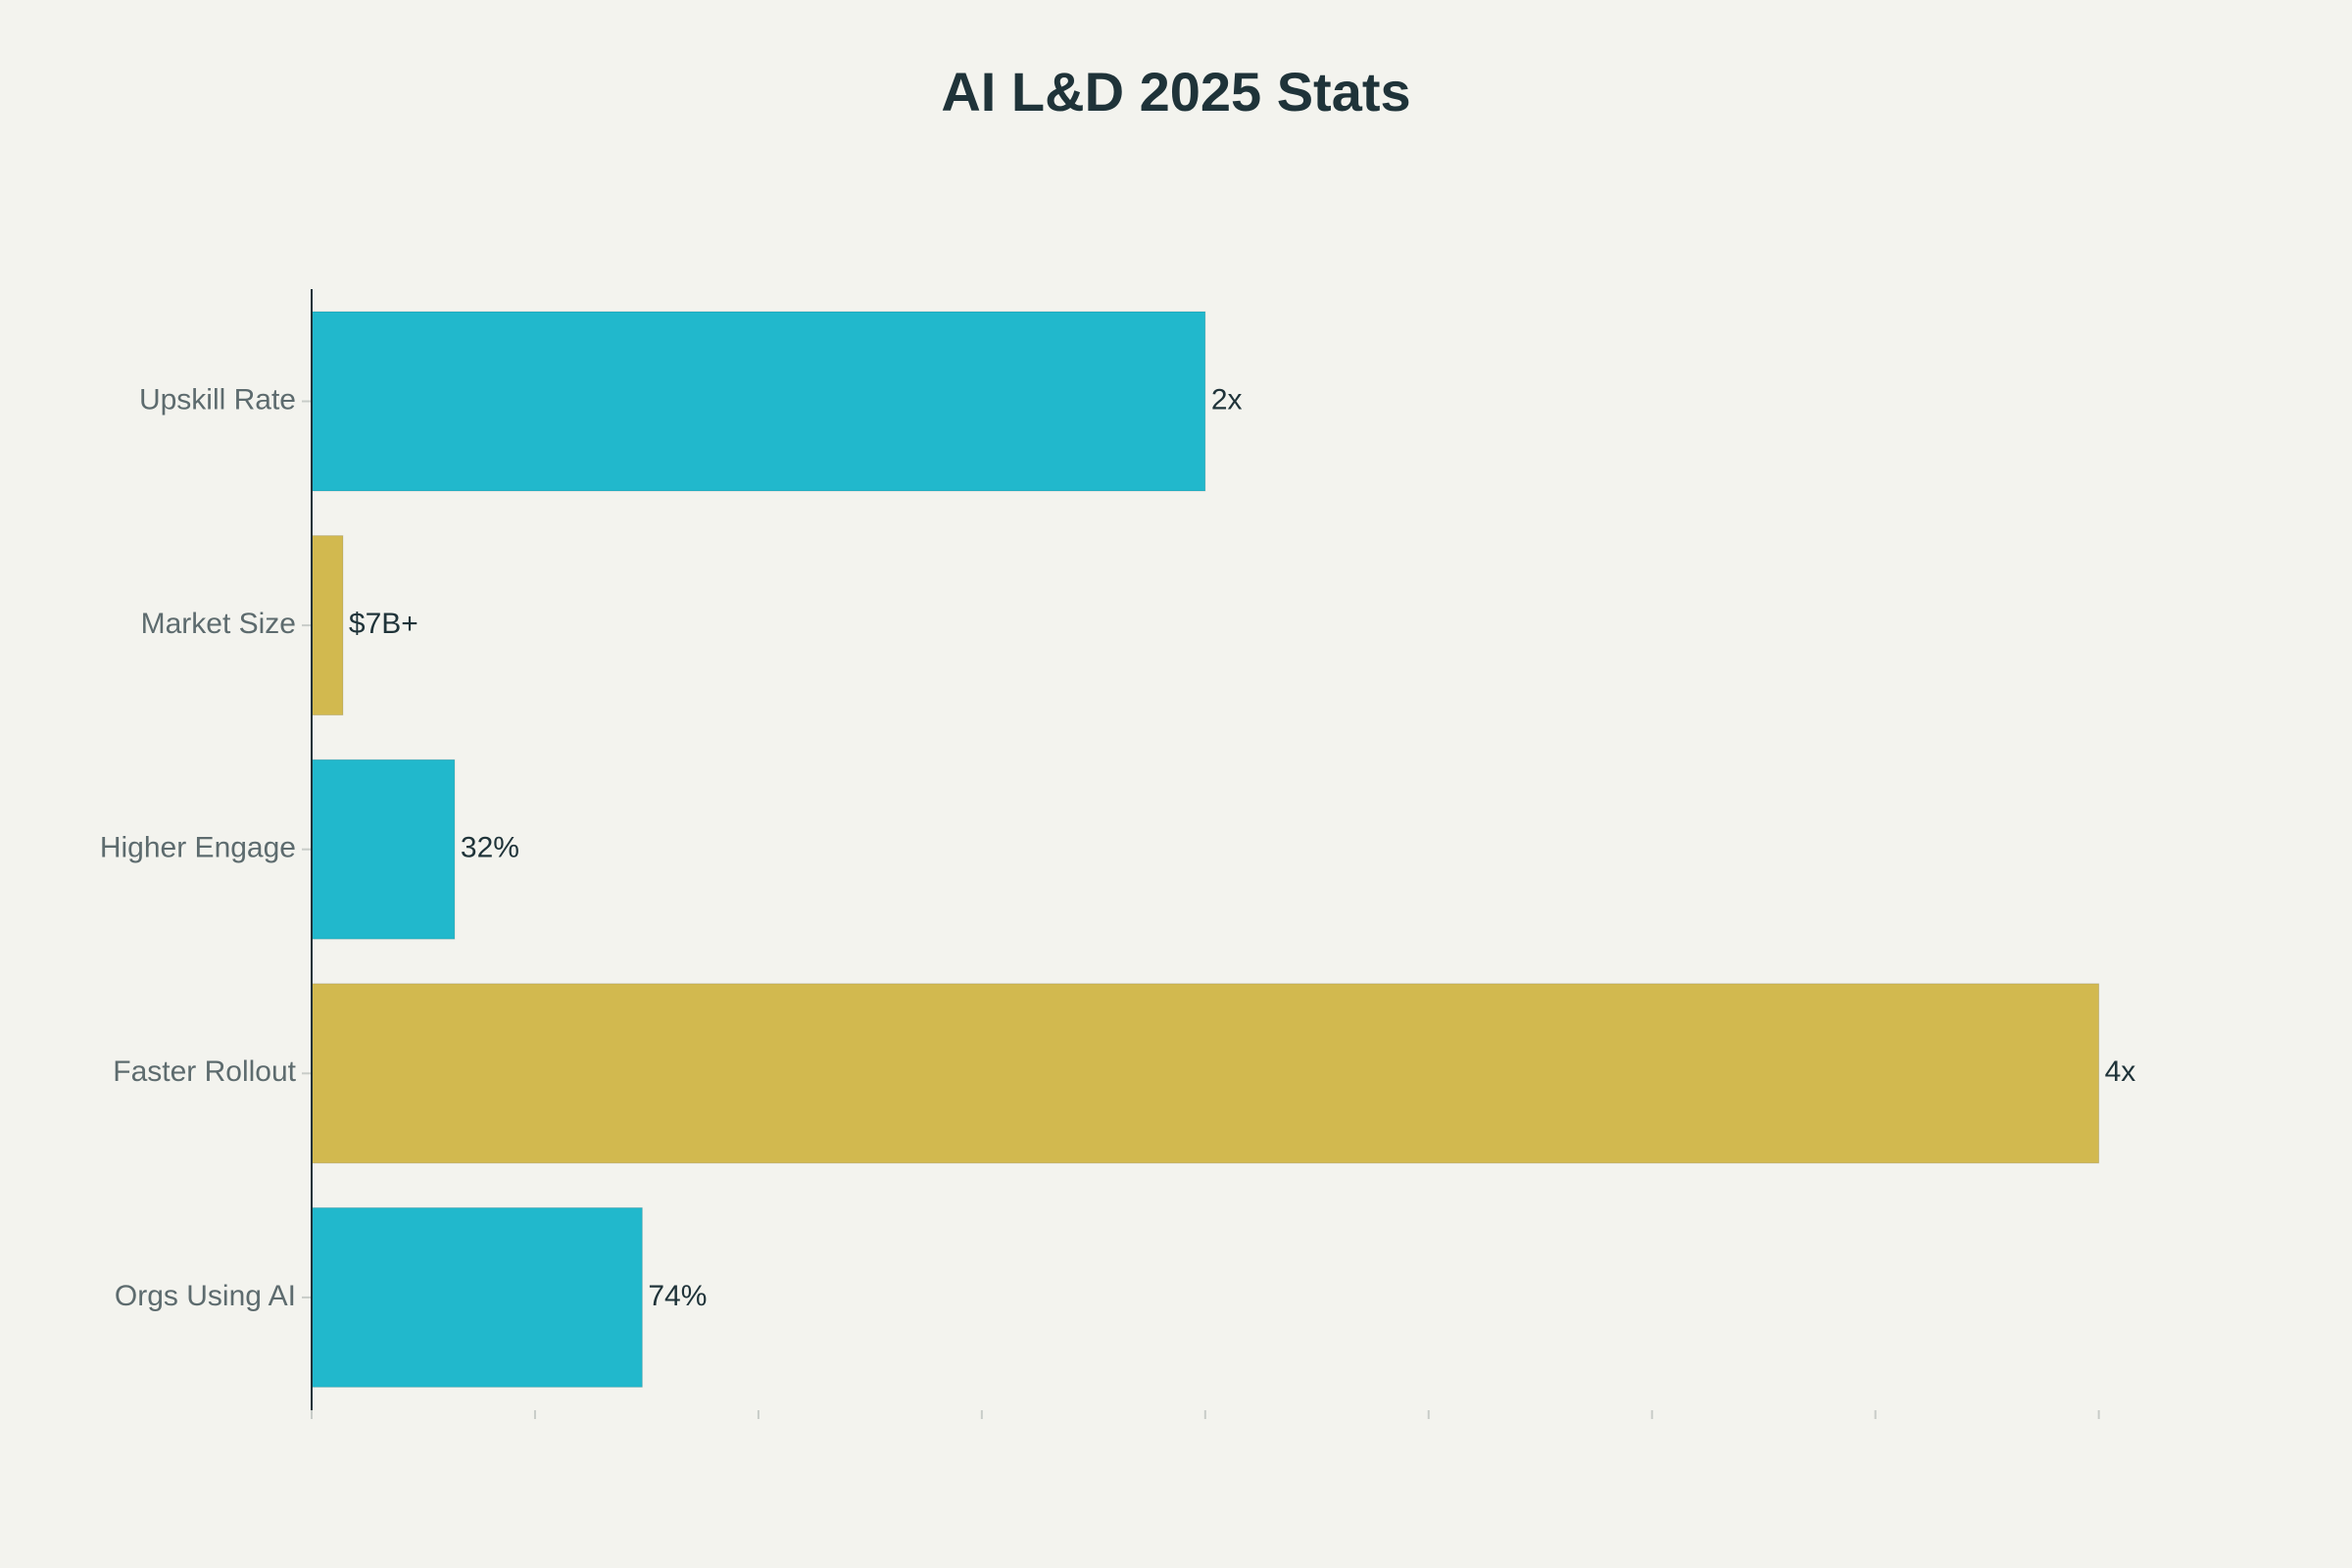 The image size is (2352, 1568). I want to click on value-label: 4x, so click(2120, 1071).